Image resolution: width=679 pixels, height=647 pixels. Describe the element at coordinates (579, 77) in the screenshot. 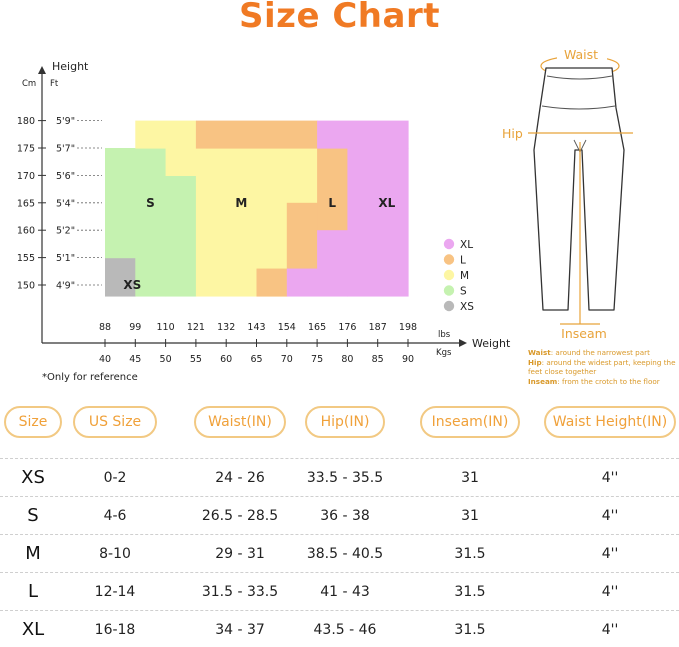

I see `waistband-seam` at that location.